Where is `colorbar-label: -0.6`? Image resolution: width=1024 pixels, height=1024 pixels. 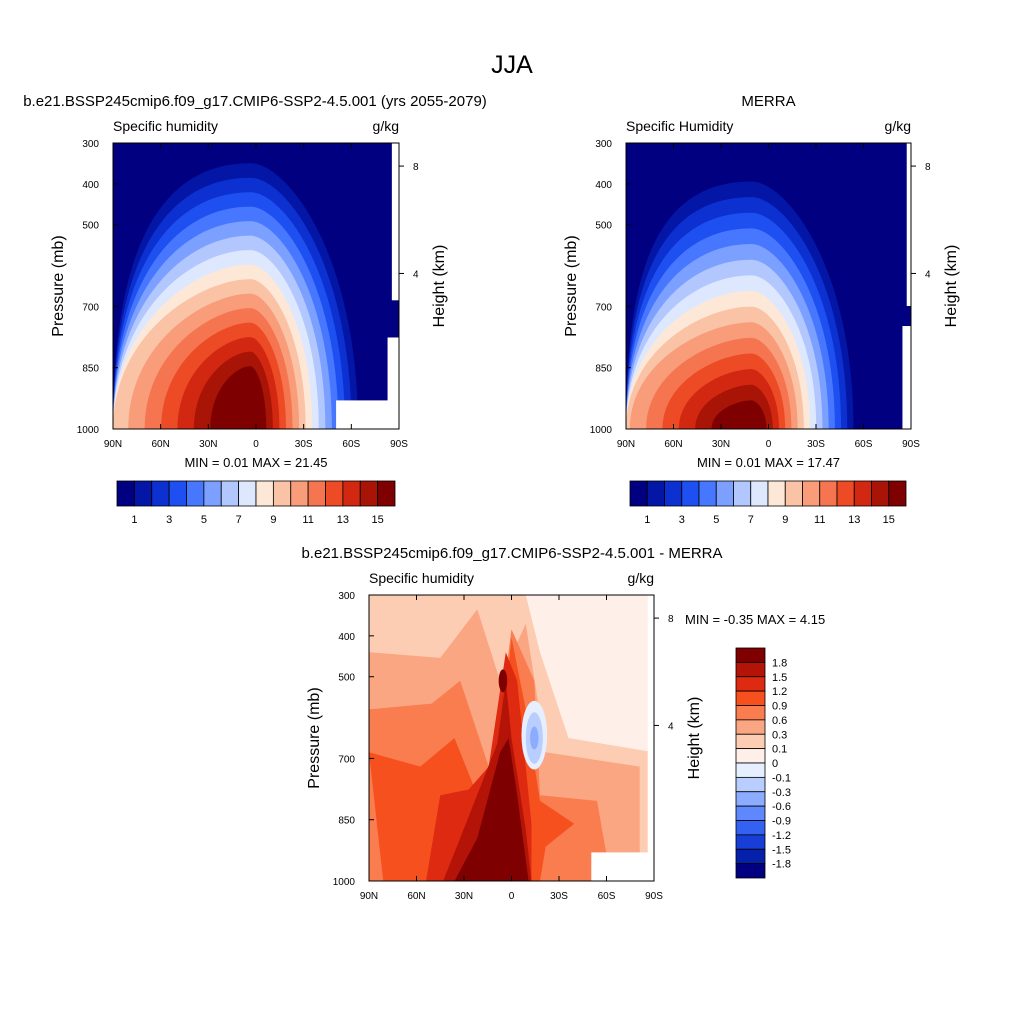 colorbar-label: -0.6 is located at coordinates (781, 807).